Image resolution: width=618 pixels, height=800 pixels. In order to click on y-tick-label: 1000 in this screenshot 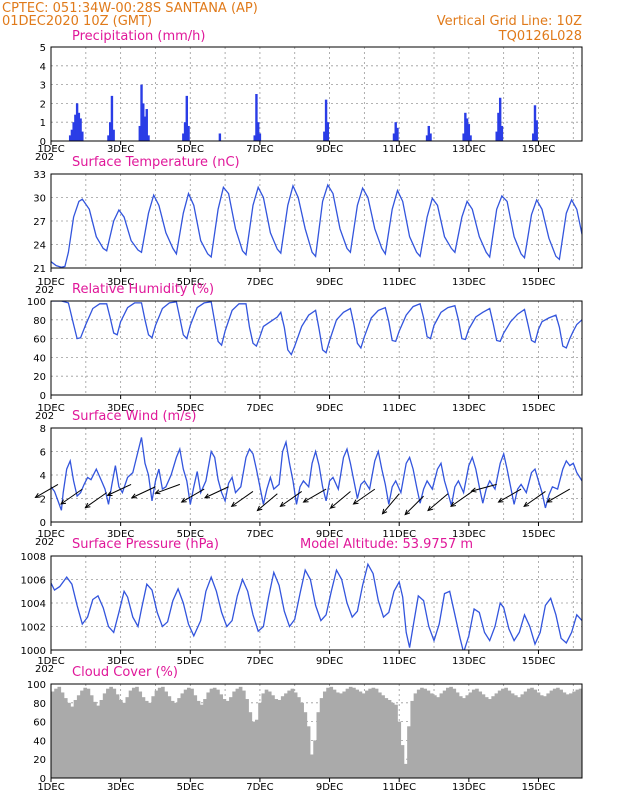, I will do `click(33, 651)`.